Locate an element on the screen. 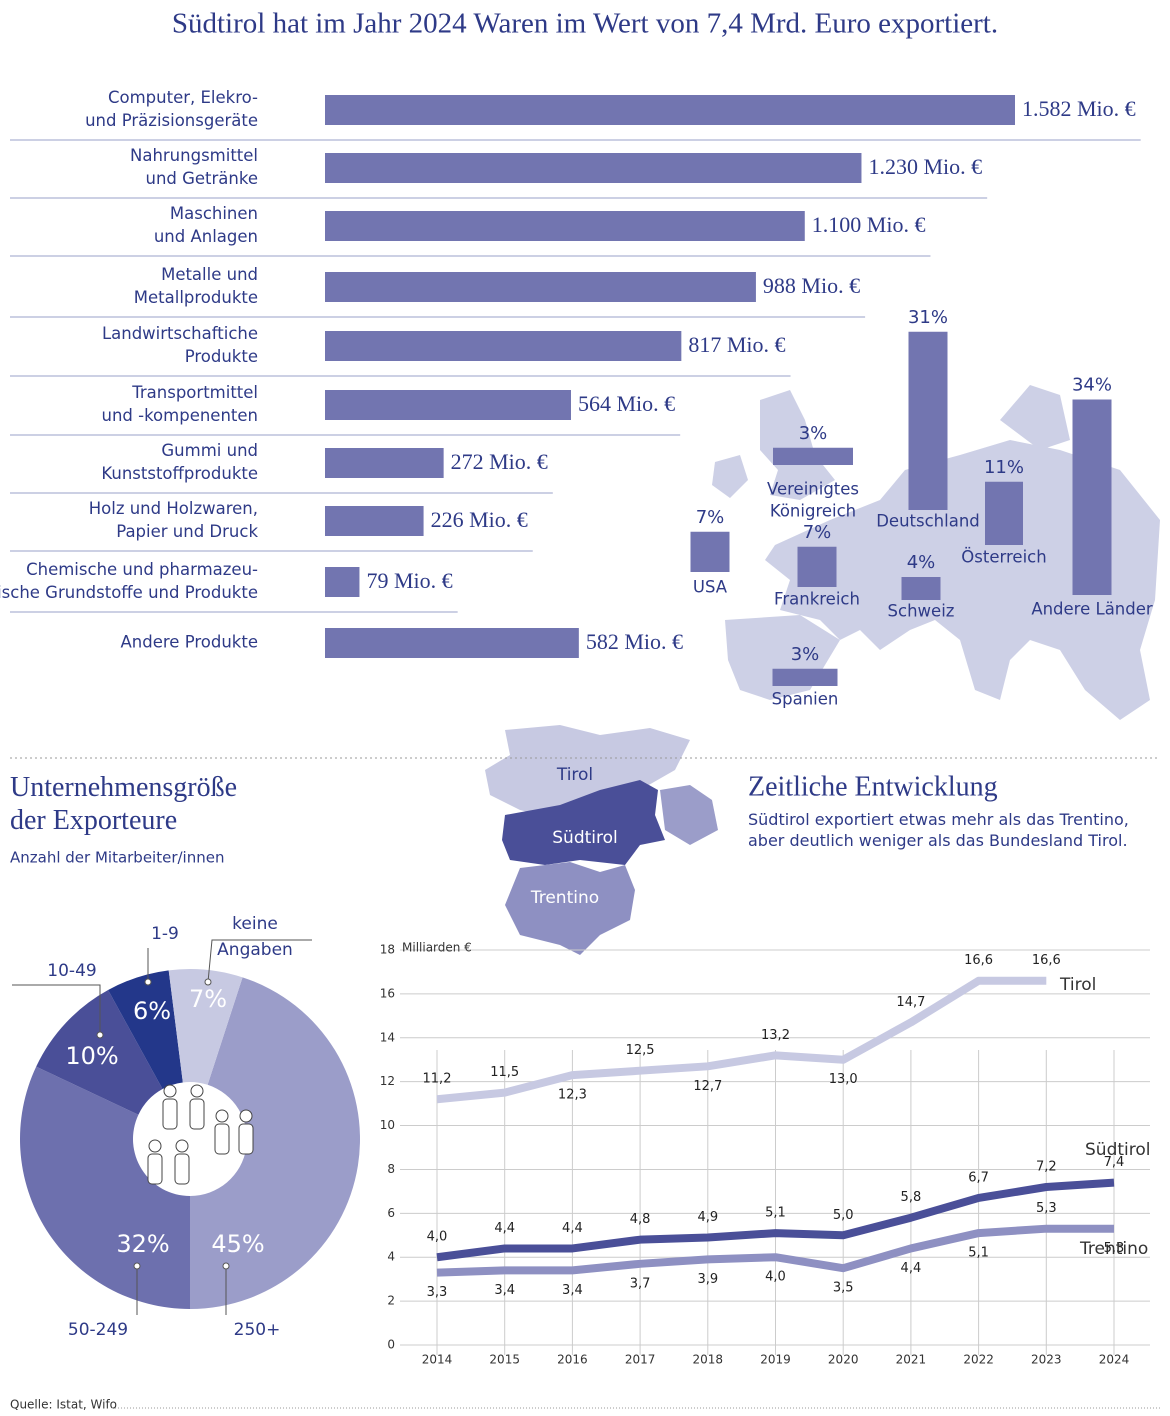  y-tick-label: 0 is located at coordinates (391, 1345).